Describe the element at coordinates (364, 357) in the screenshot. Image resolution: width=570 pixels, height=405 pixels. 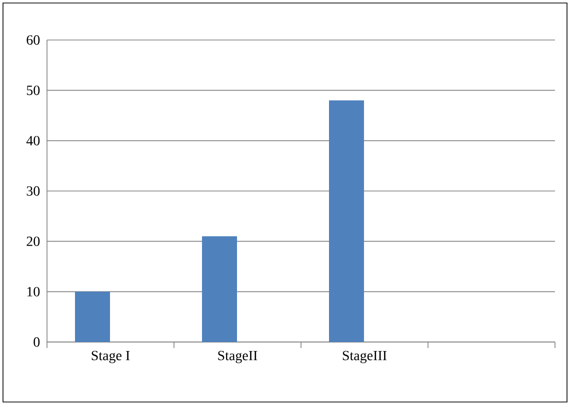
I see `x-tick-label: StageIII` at that location.